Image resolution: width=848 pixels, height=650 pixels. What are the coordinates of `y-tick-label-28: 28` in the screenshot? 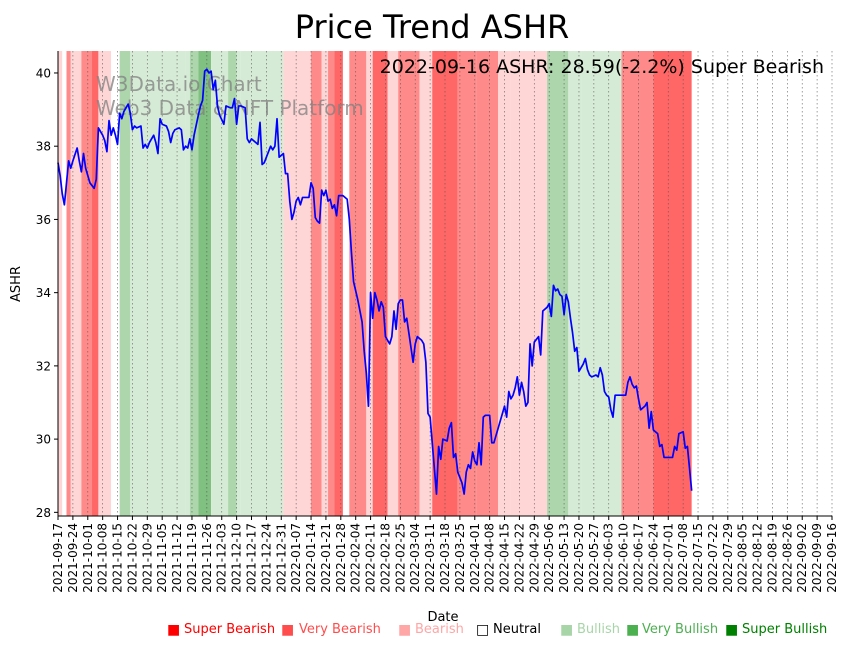 It's located at (43, 513).